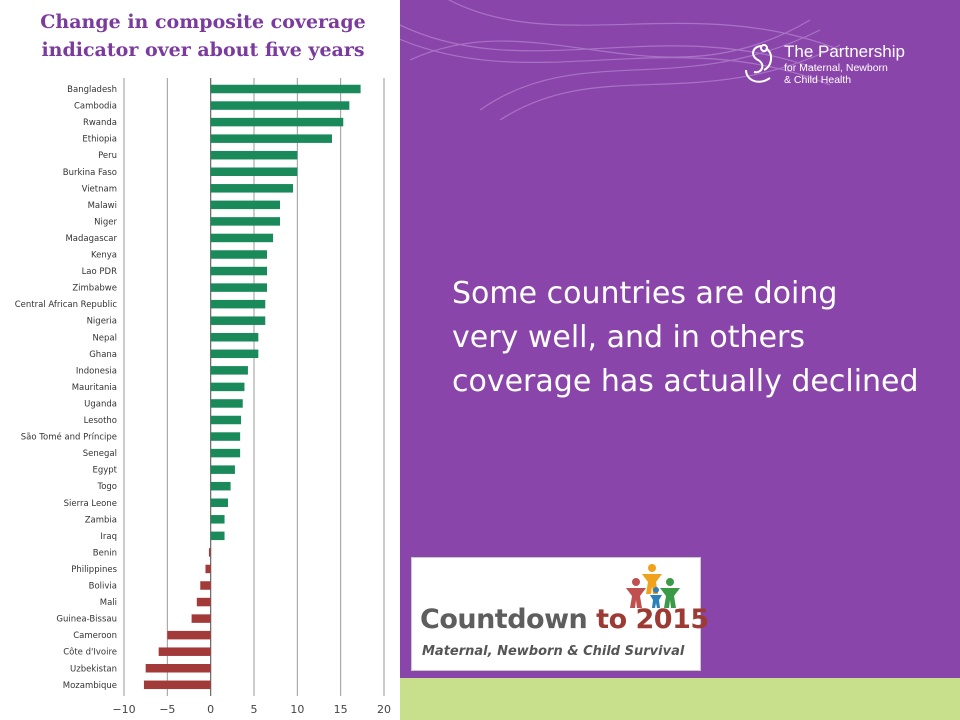 This screenshot has height=720, width=960. What do you see at coordinates (104, 338) in the screenshot?
I see `category-label: Nepal` at bounding box center [104, 338].